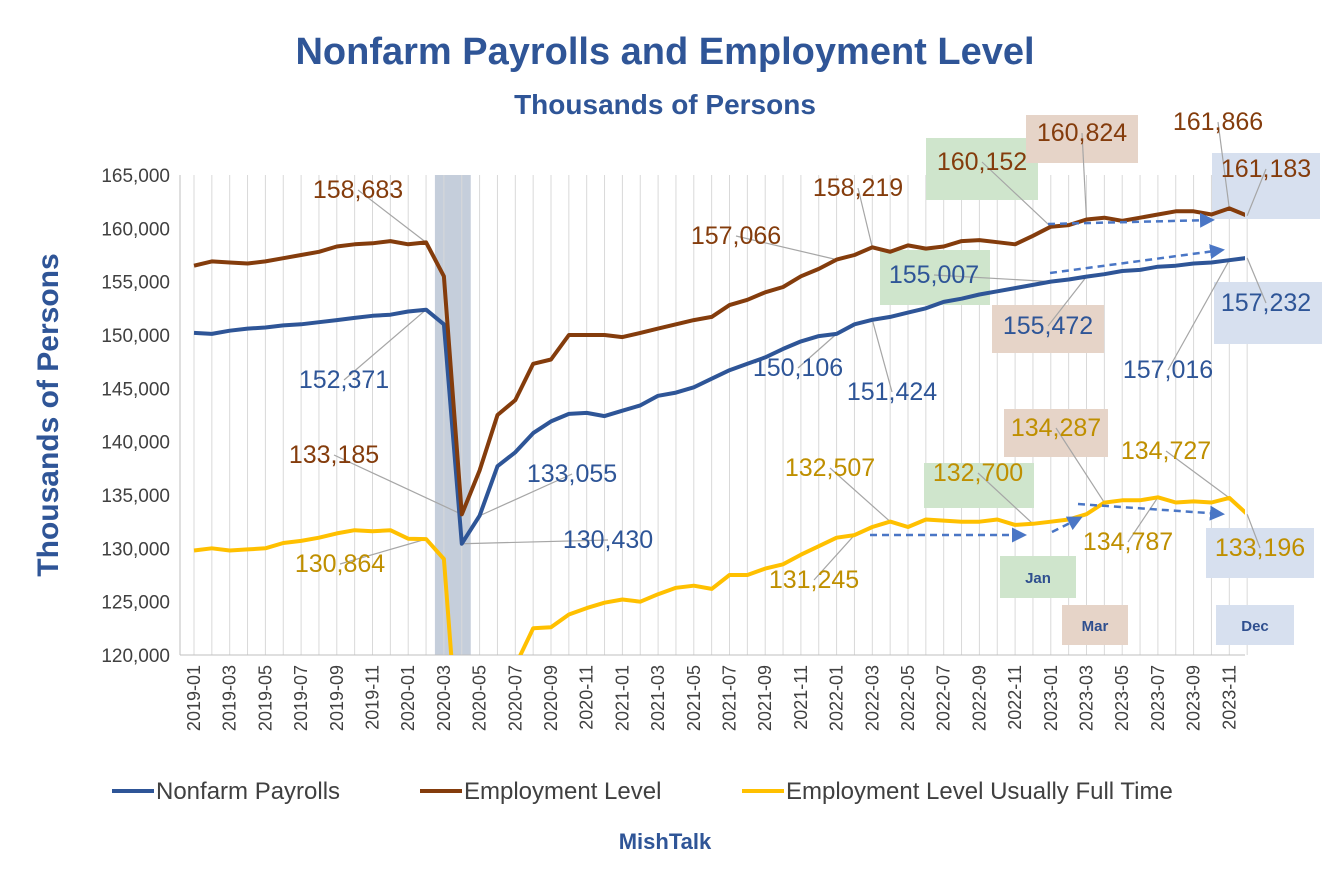  What do you see at coordinates (515, 698) in the screenshot?
I see `x-tick-label: 2020-07` at bounding box center [515, 698].